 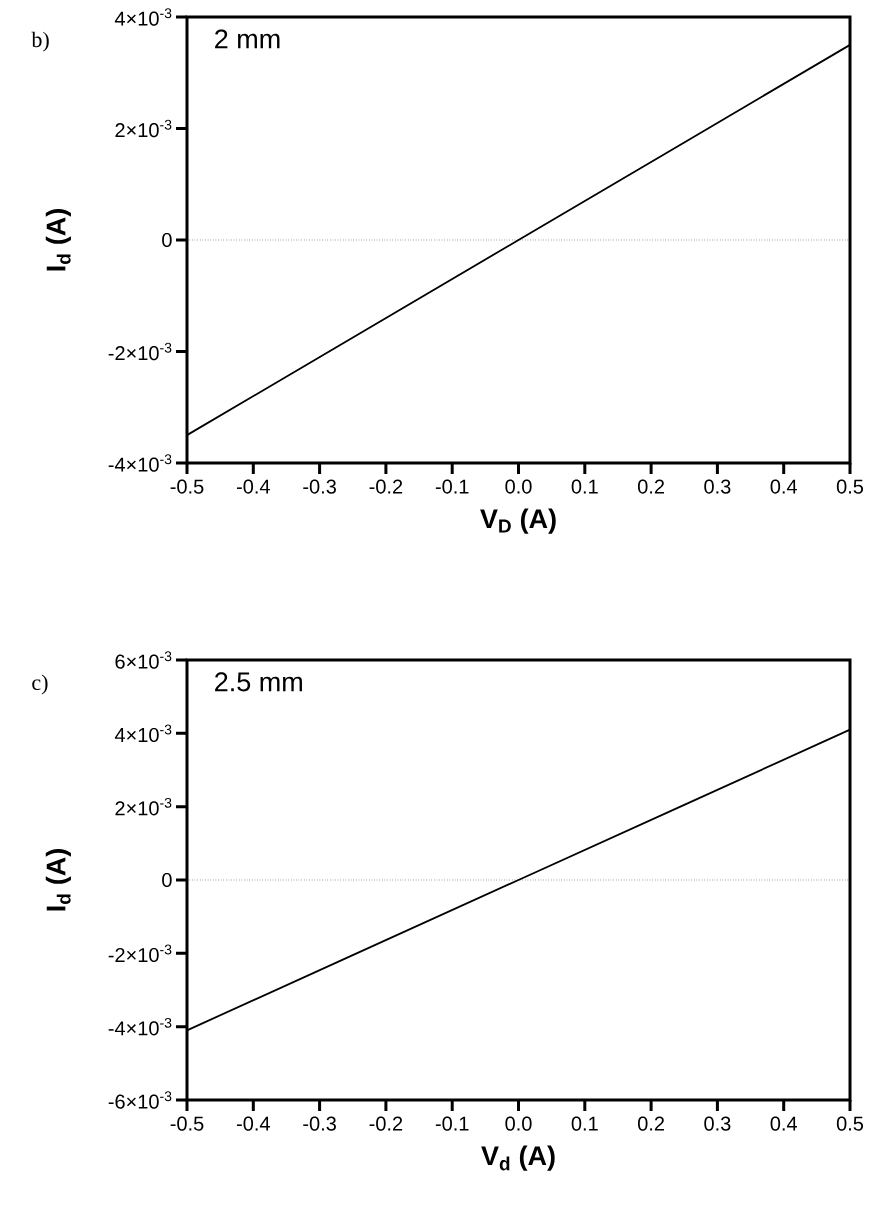 I want to click on annotation: 2.5 mm, so click(x=258, y=682).